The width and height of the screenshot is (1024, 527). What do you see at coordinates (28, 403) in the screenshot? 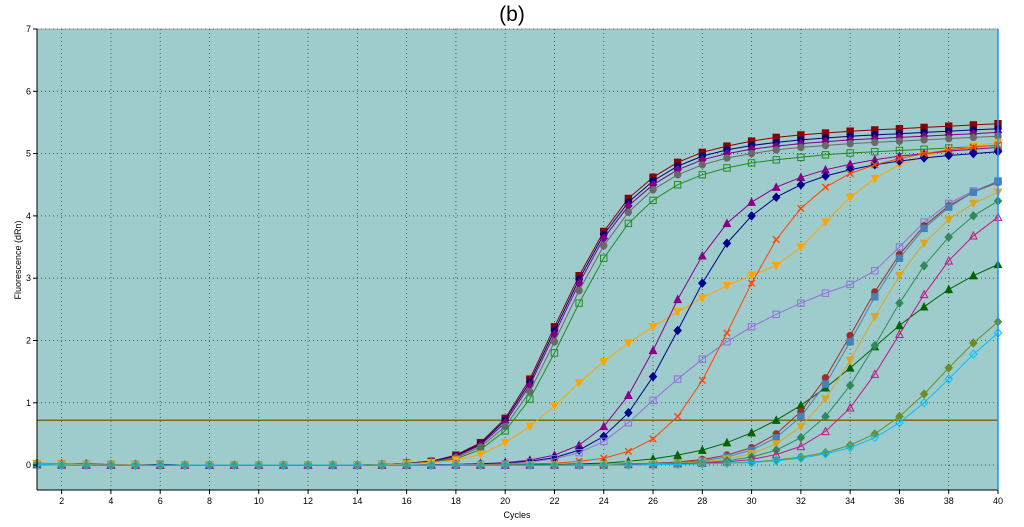
I see `y-tick-label: 1` at bounding box center [28, 403].